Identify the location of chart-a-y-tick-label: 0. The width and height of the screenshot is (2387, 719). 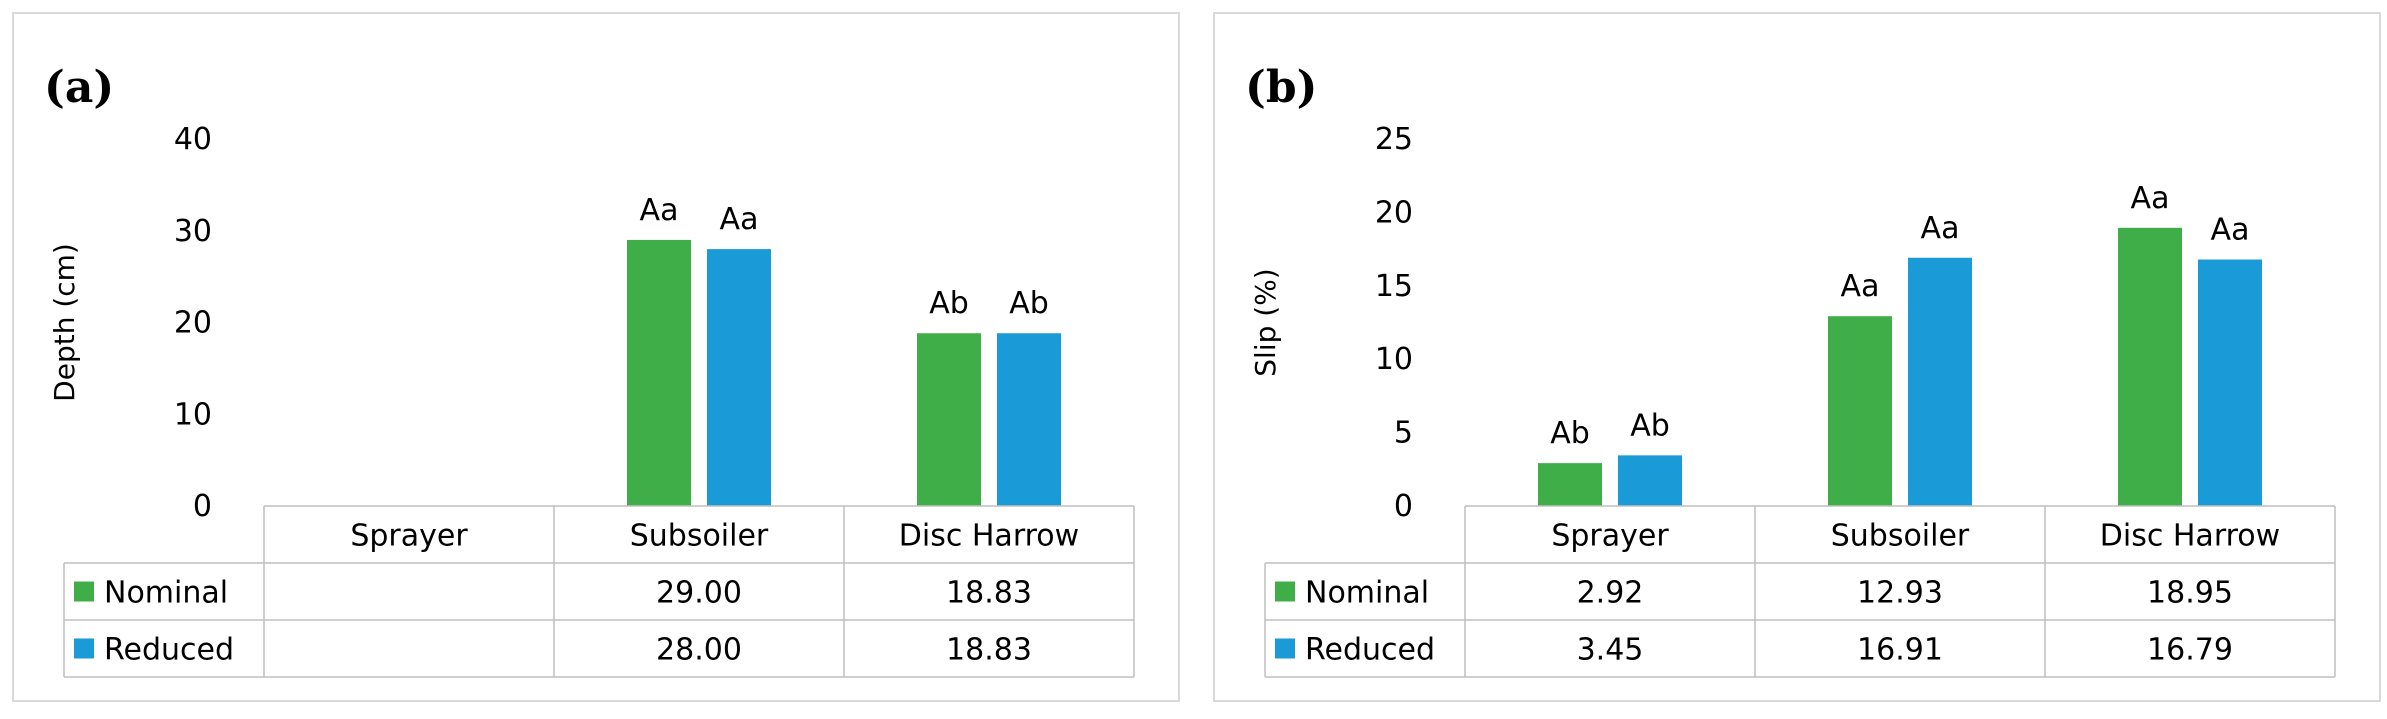
(202, 506).